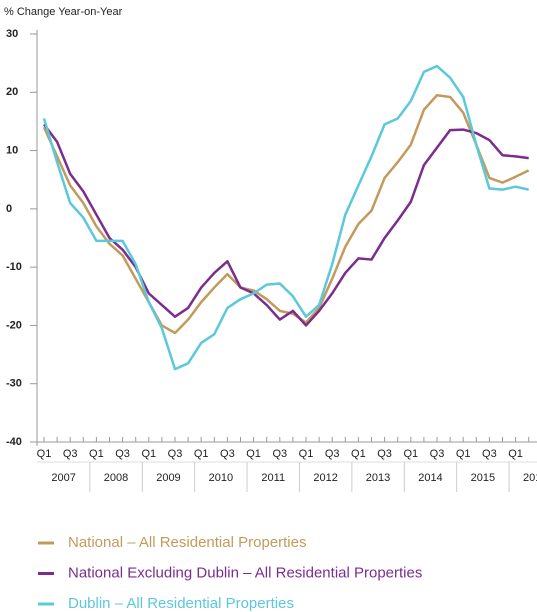  I want to click on year-label: 2009, so click(168, 478).